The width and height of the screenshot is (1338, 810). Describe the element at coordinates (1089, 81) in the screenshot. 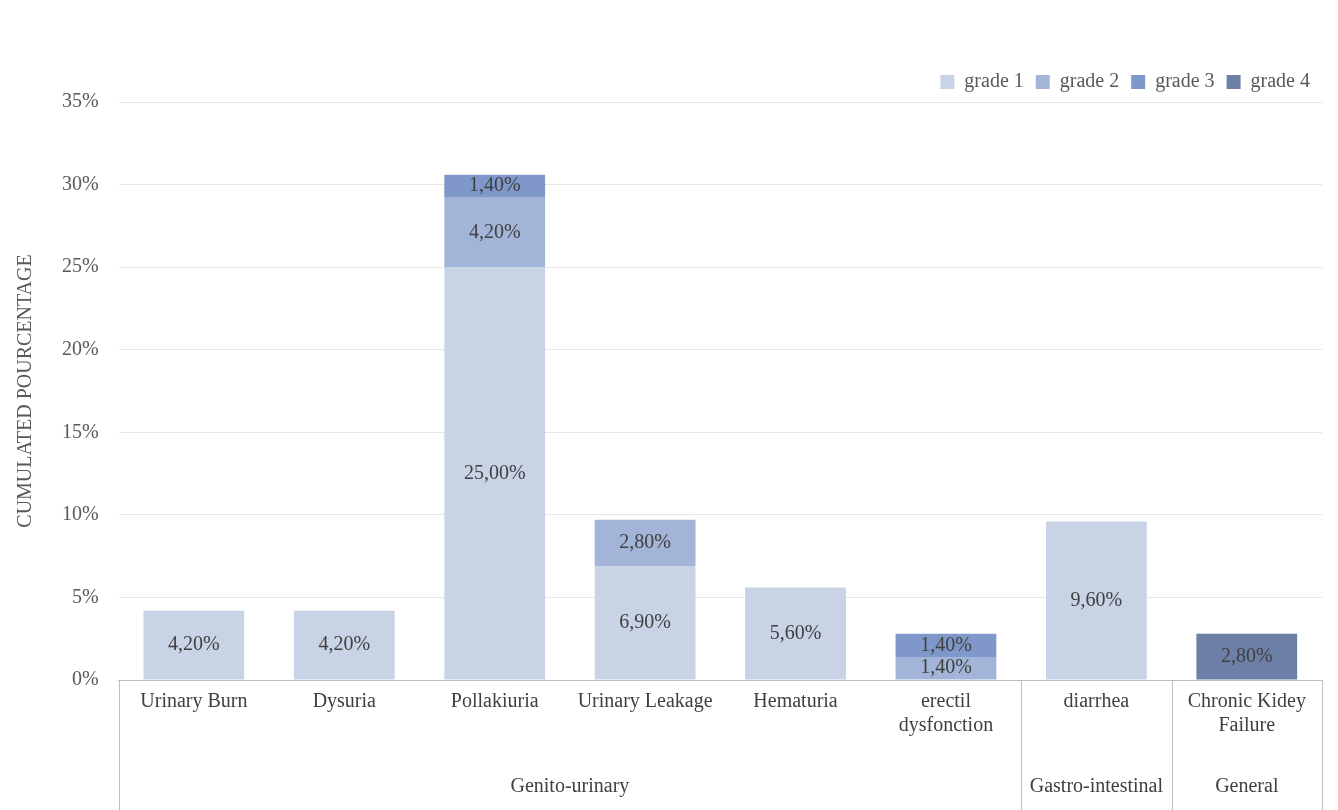

I see `legend-label: grade 2` at that location.